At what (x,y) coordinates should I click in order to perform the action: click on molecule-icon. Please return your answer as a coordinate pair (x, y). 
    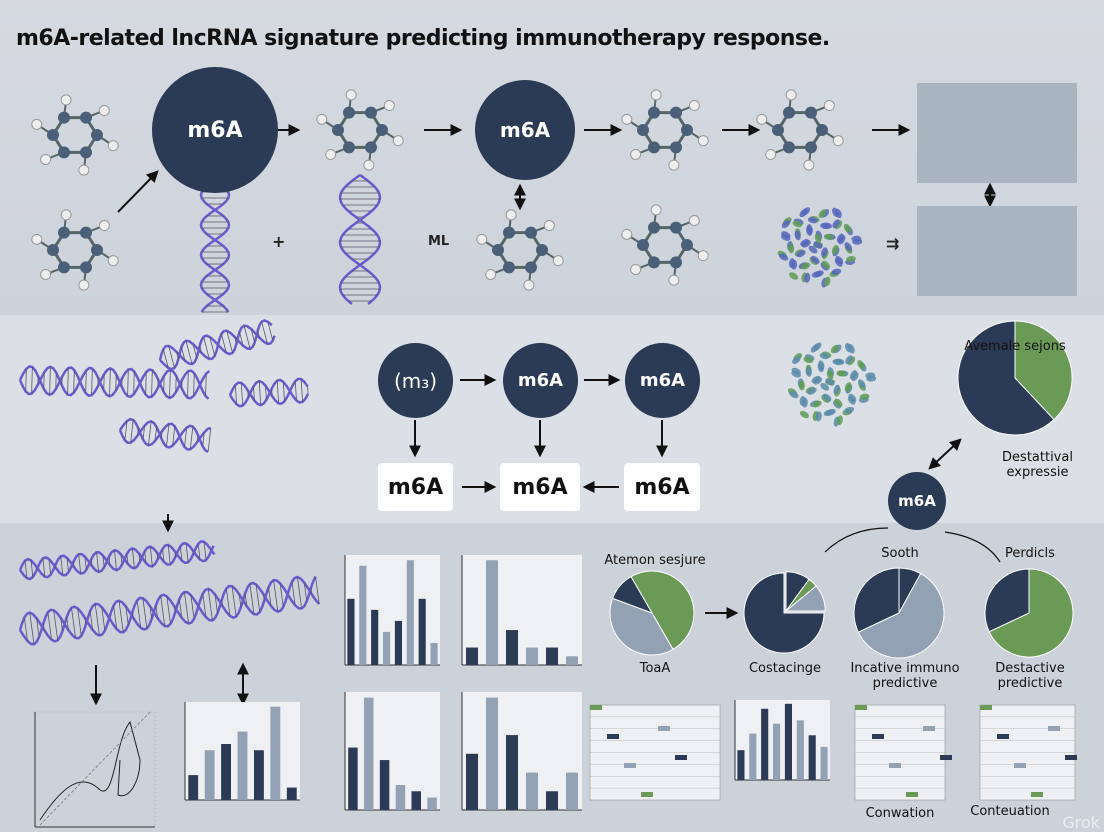
    Looking at the image, I should click on (75, 135).